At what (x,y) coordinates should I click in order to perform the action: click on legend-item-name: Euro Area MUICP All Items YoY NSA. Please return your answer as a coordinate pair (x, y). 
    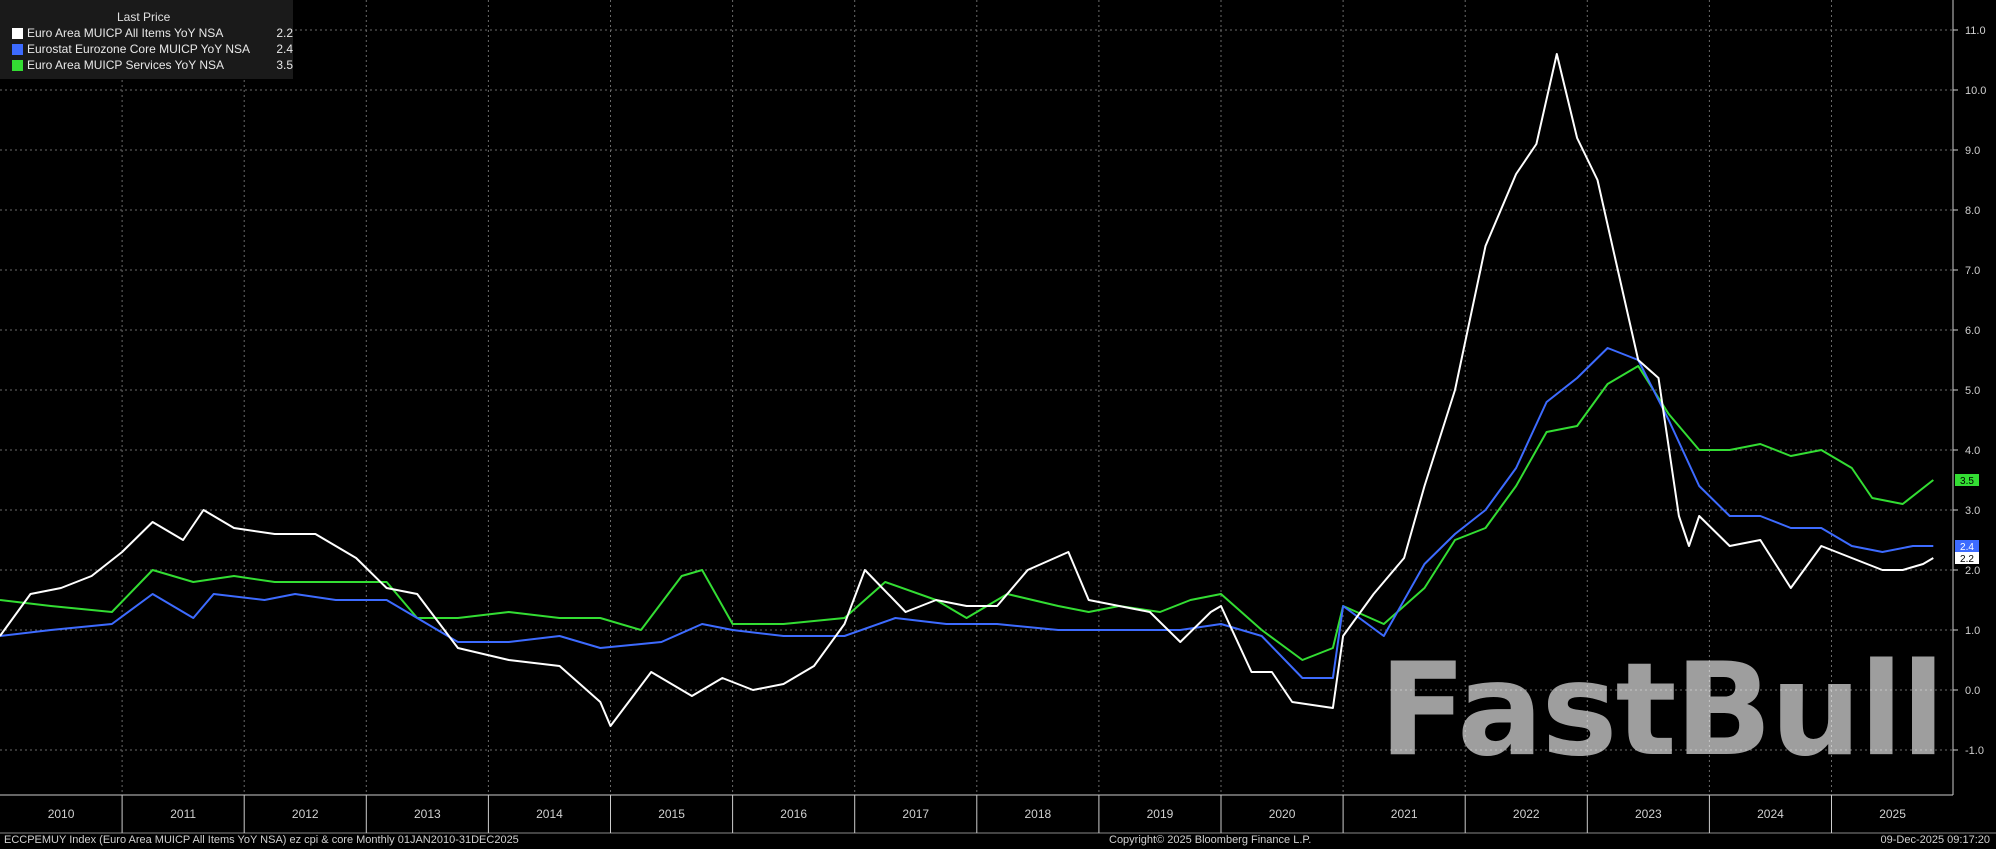
    Looking at the image, I should click on (125, 33).